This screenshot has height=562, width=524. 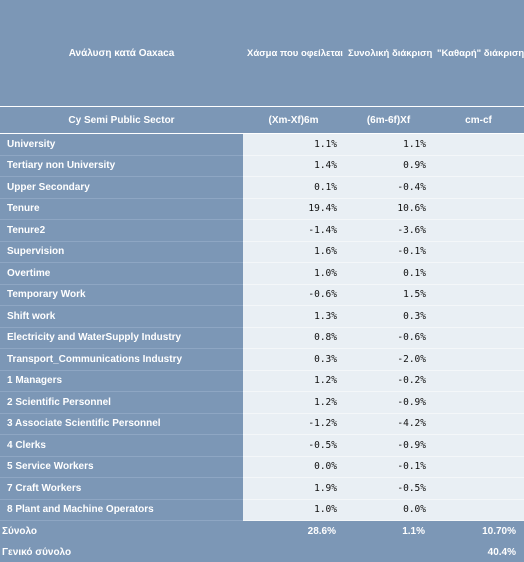 I want to click on table-row: Tenure2 -1.4% -3.6%, so click(x=262, y=230).